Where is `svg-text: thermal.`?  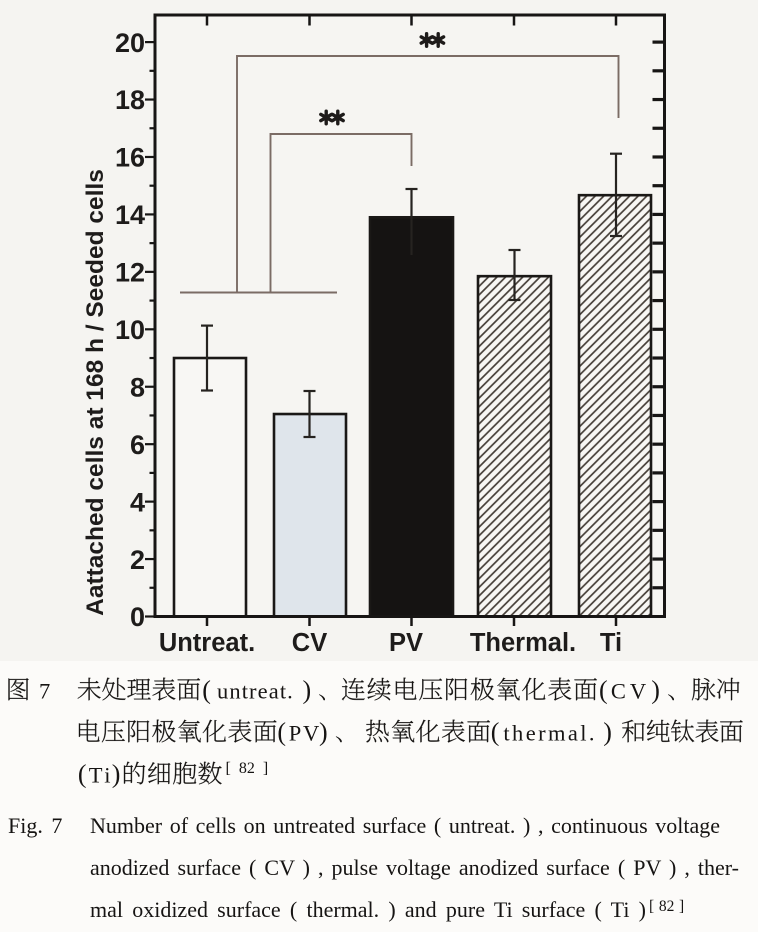 svg-text: thermal. is located at coordinates (550, 733).